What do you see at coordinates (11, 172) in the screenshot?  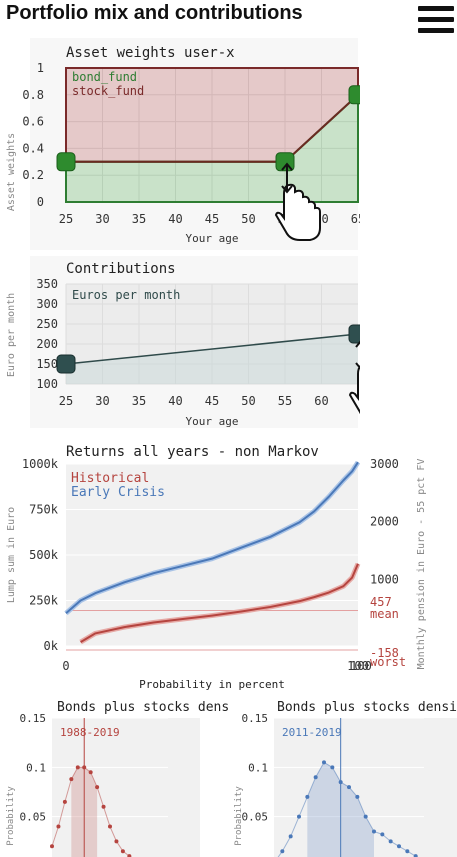 I see `y-axis-label: Asset weights` at bounding box center [11, 172].